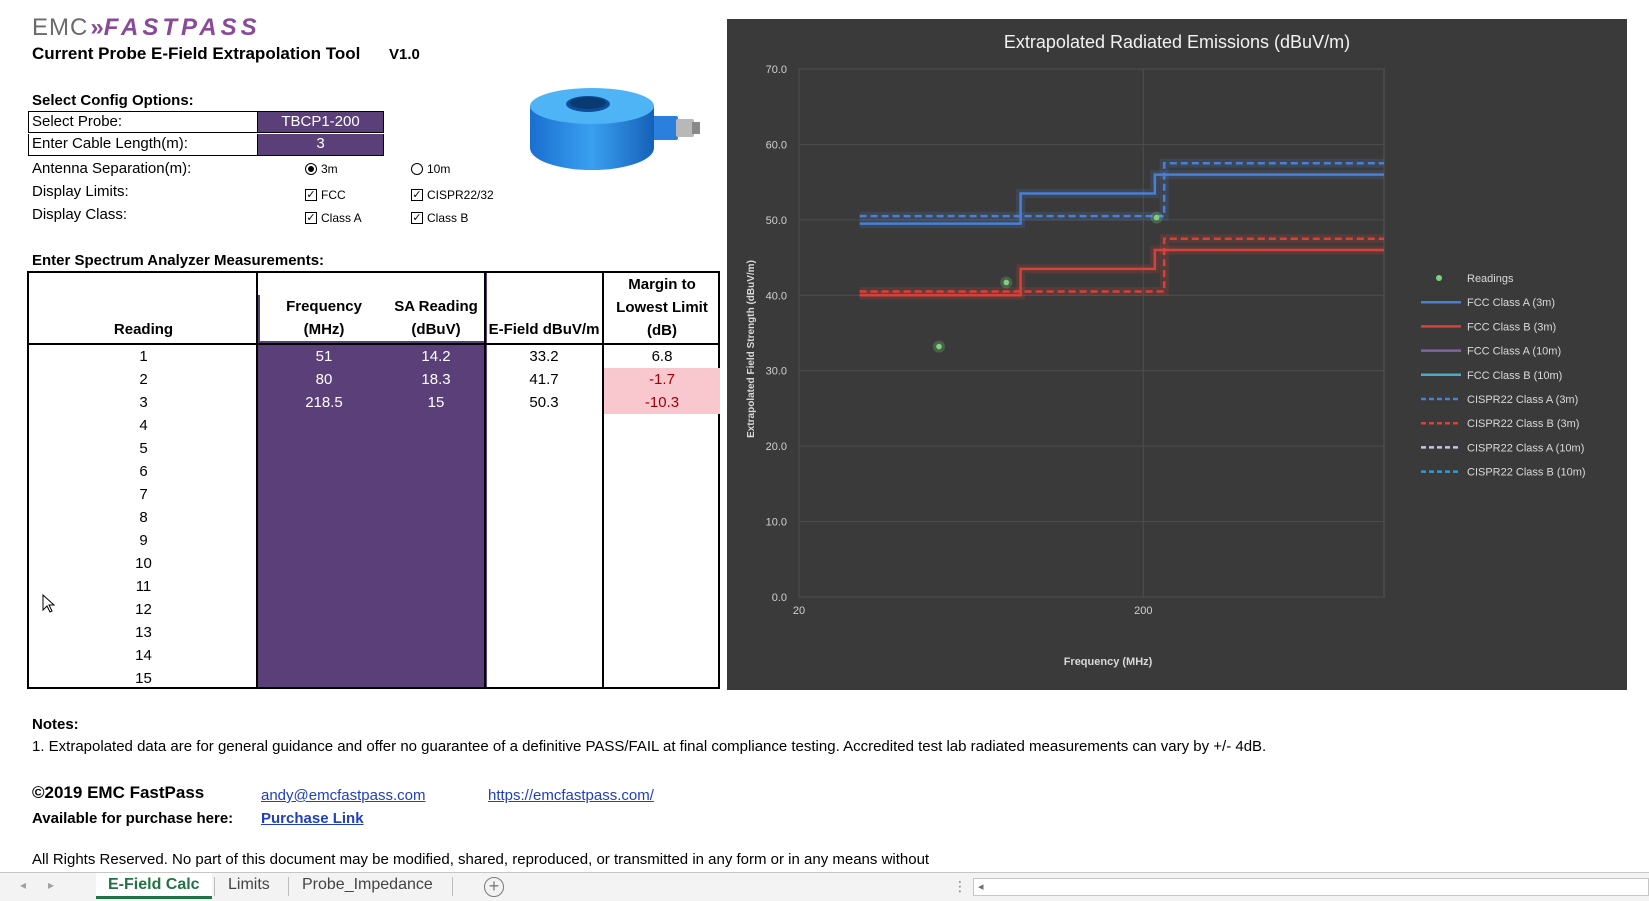 The width and height of the screenshot is (1649, 901). I want to click on frequency-cell: 80, so click(324, 379).